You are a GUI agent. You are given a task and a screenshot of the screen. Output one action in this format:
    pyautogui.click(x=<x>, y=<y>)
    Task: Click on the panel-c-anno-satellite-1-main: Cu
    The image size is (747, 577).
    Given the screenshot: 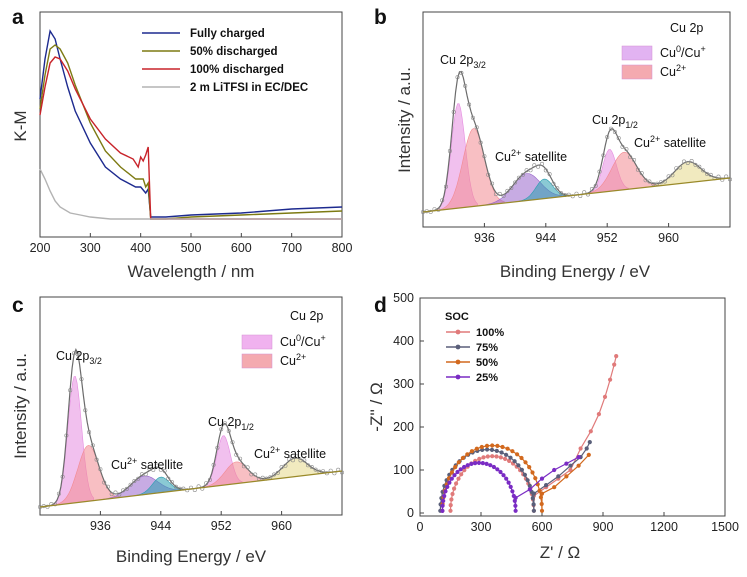 What is the action you would take?
    pyautogui.click(x=119, y=465)
    